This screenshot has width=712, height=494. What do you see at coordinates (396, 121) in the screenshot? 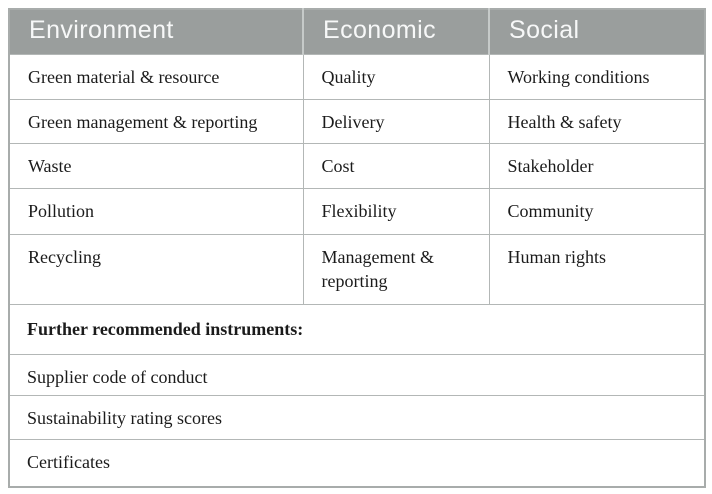
I see `cell-economic-2: Delivery` at bounding box center [396, 121].